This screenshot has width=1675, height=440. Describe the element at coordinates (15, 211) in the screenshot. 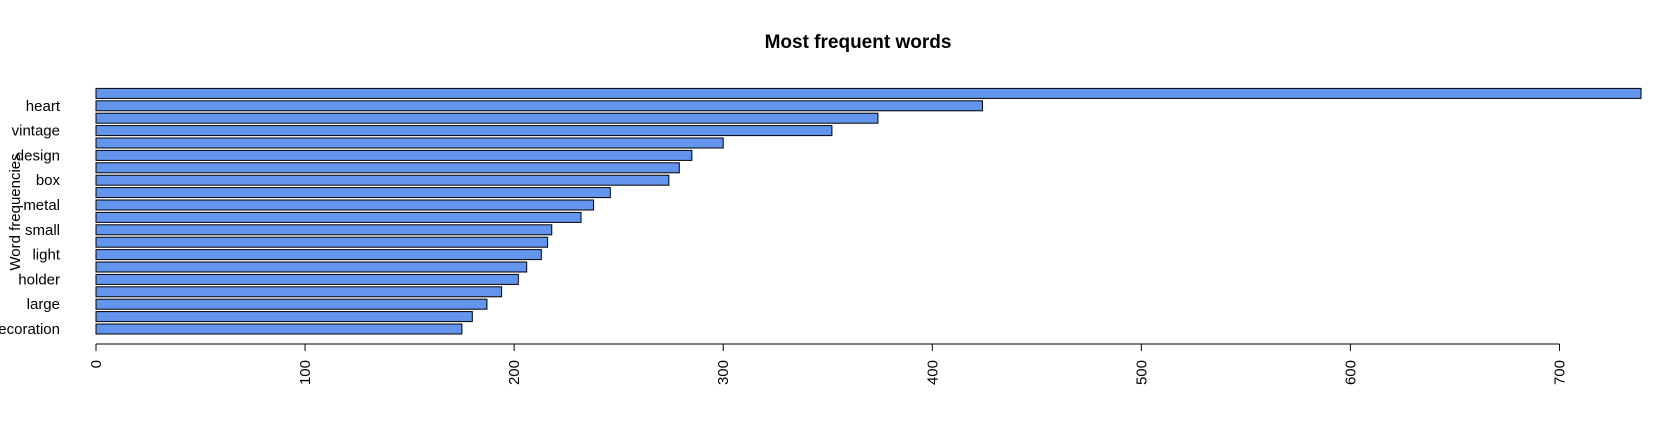

I see `y-axis-title: Word frequencies` at that location.